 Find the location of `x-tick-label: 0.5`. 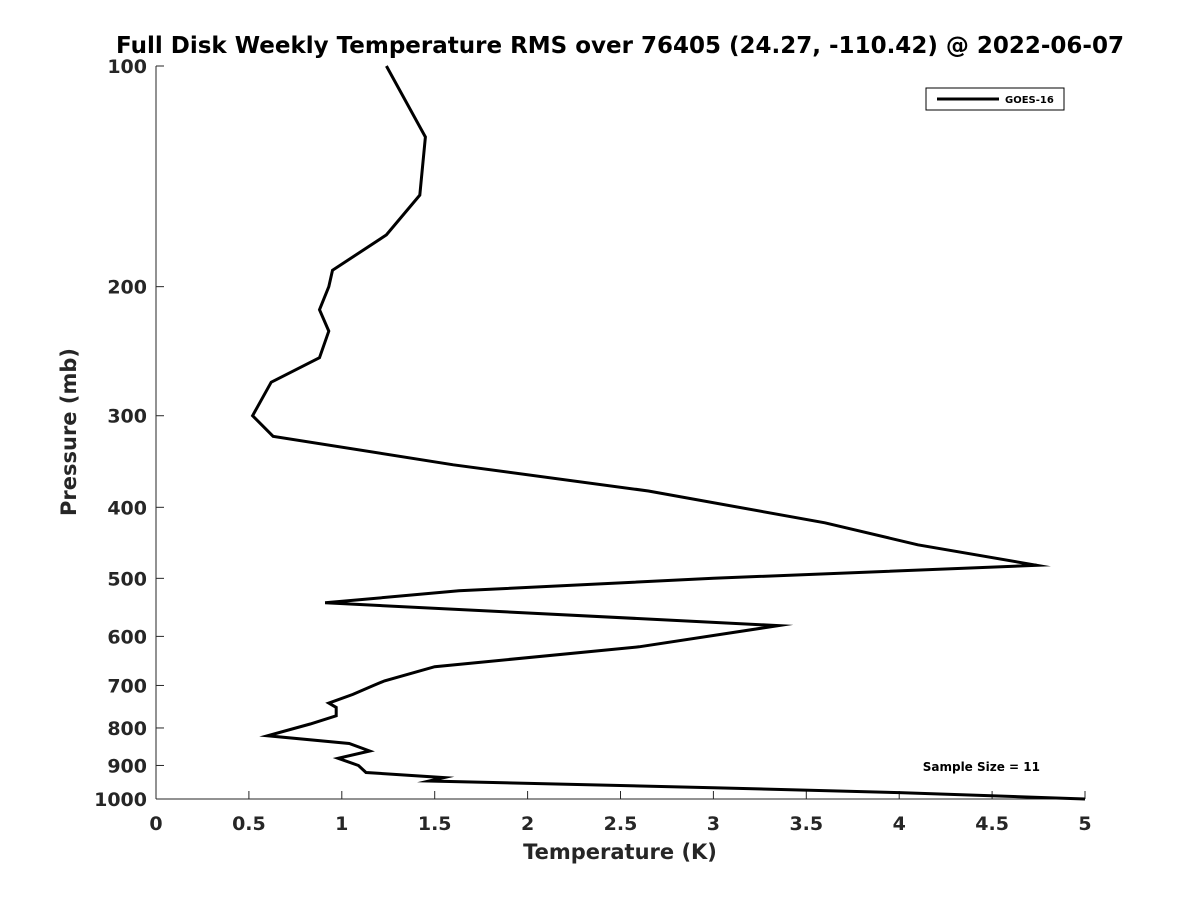

x-tick-label: 0.5 is located at coordinates (249, 824).